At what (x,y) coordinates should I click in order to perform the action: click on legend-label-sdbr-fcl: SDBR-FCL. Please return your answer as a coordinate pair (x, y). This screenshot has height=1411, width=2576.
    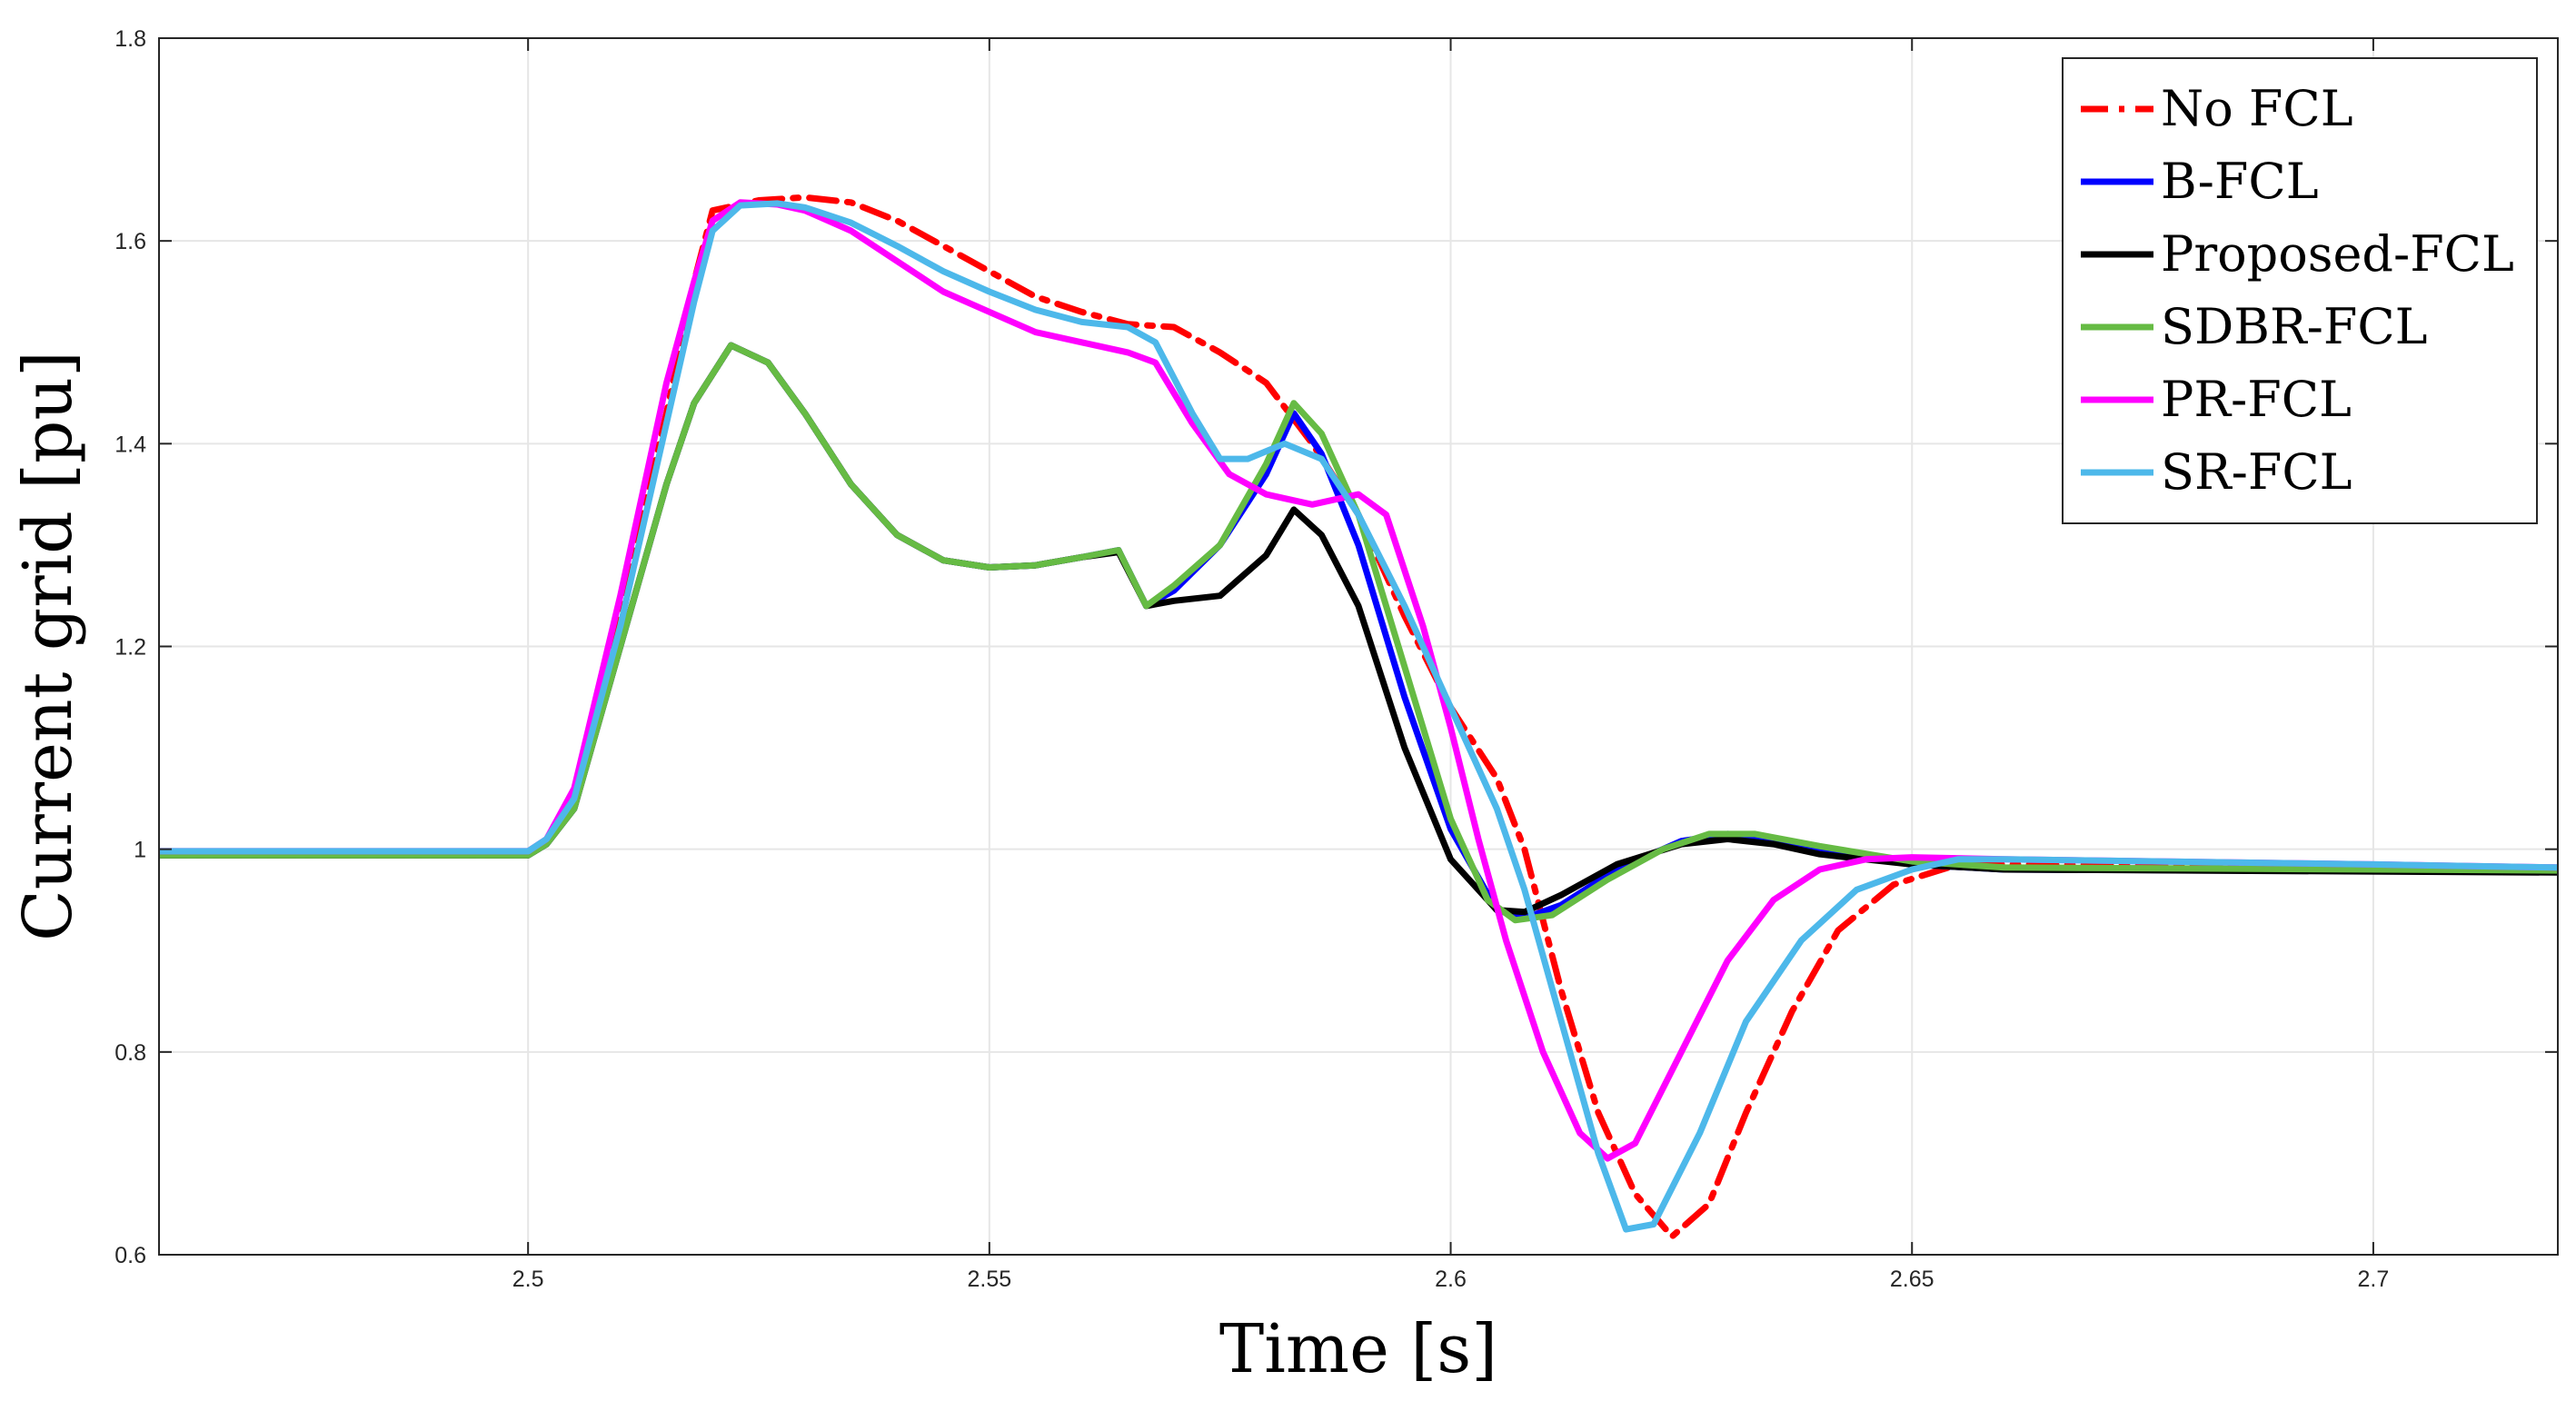
    Looking at the image, I should click on (2295, 326).